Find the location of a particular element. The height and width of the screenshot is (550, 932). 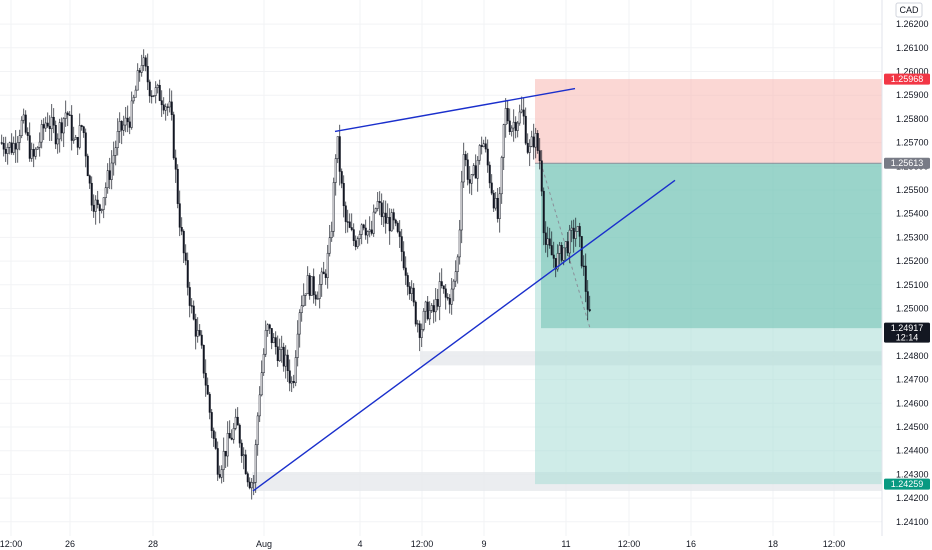

target-price-badge: 1.24259 is located at coordinates (907, 484).